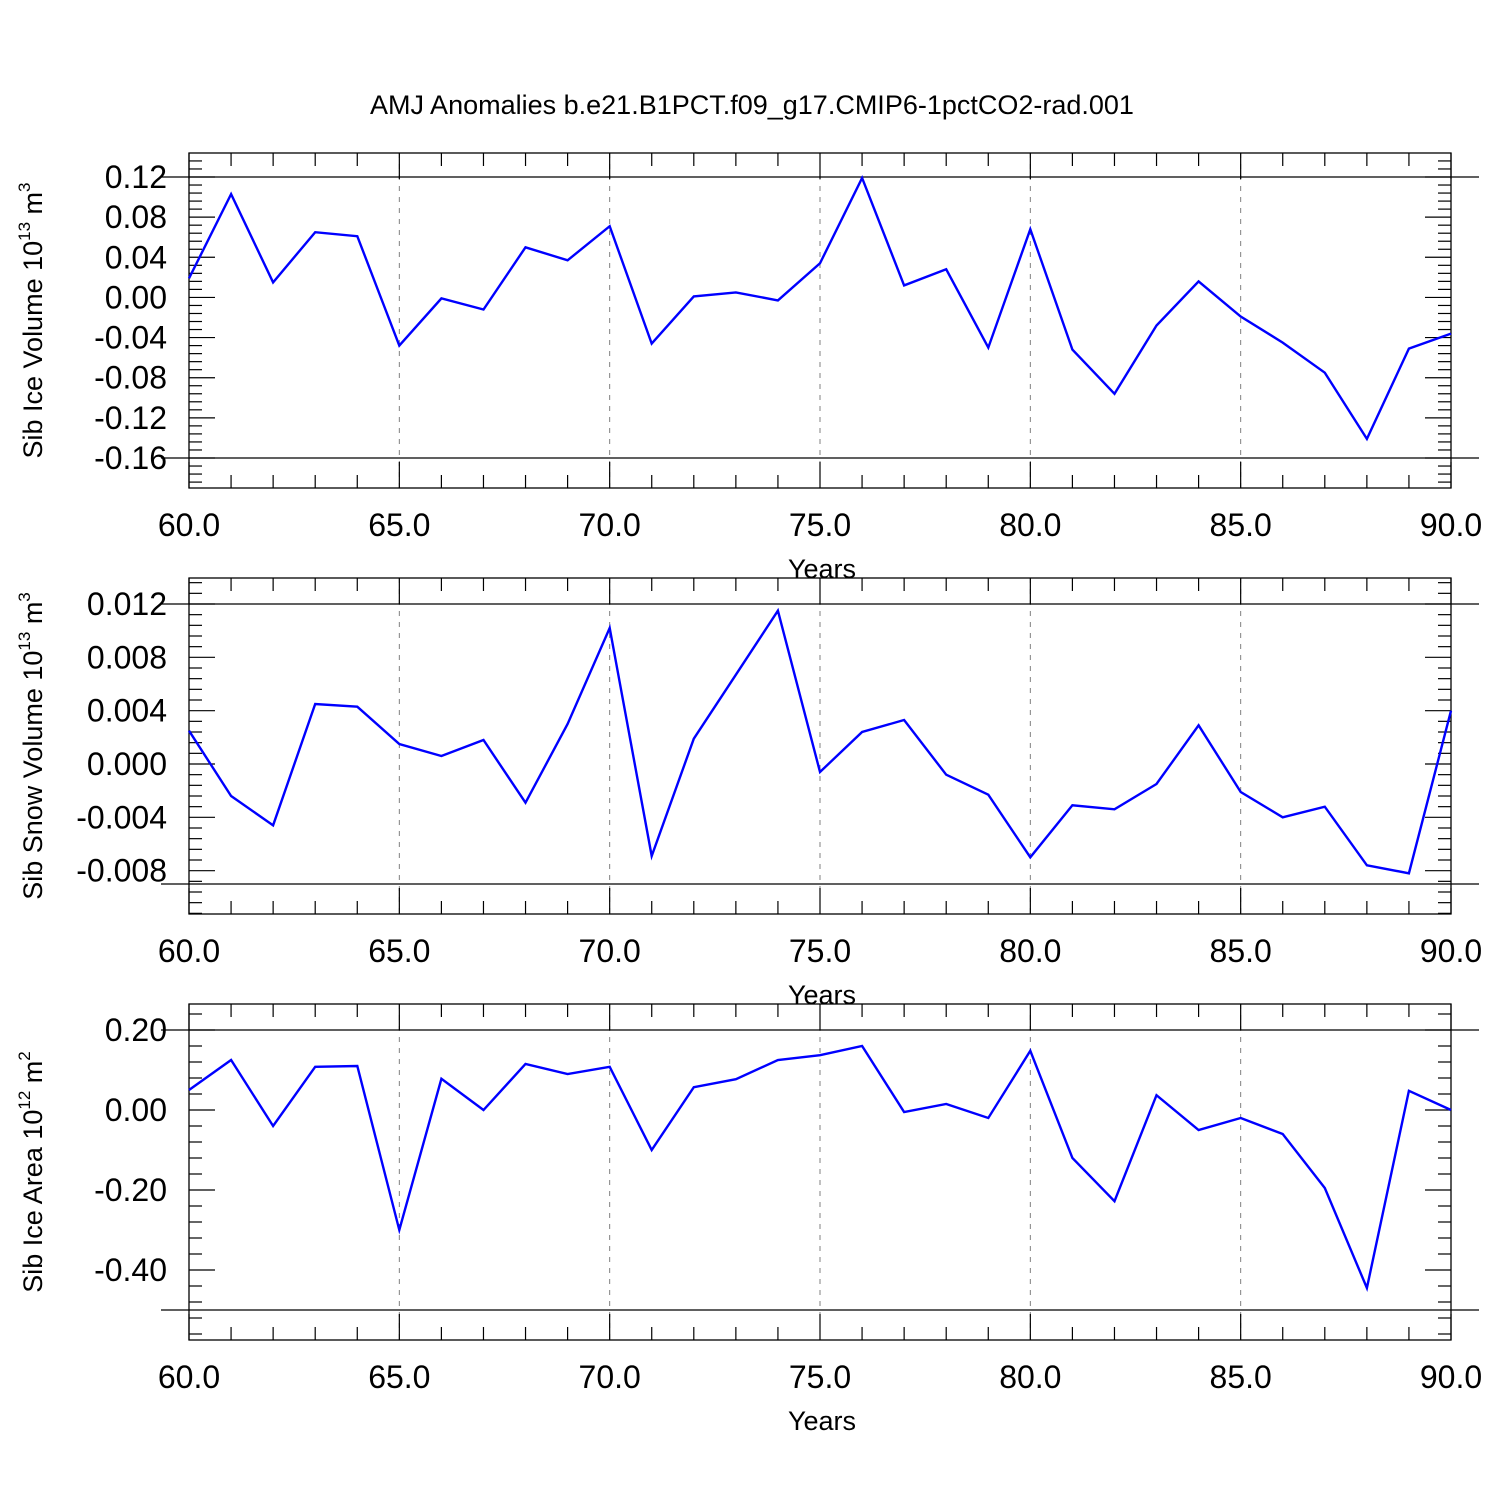 The image size is (1500, 1500). What do you see at coordinates (130, 418) in the screenshot?
I see `y-tick-label: -0.12` at bounding box center [130, 418].